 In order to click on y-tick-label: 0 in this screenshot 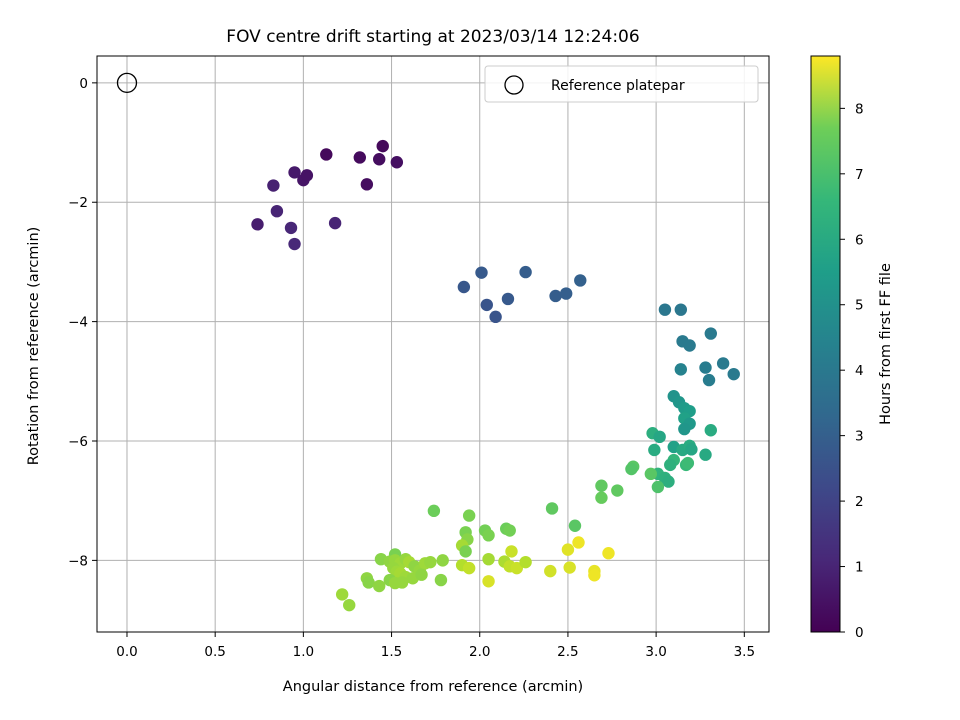, I will do `click(83, 84)`.